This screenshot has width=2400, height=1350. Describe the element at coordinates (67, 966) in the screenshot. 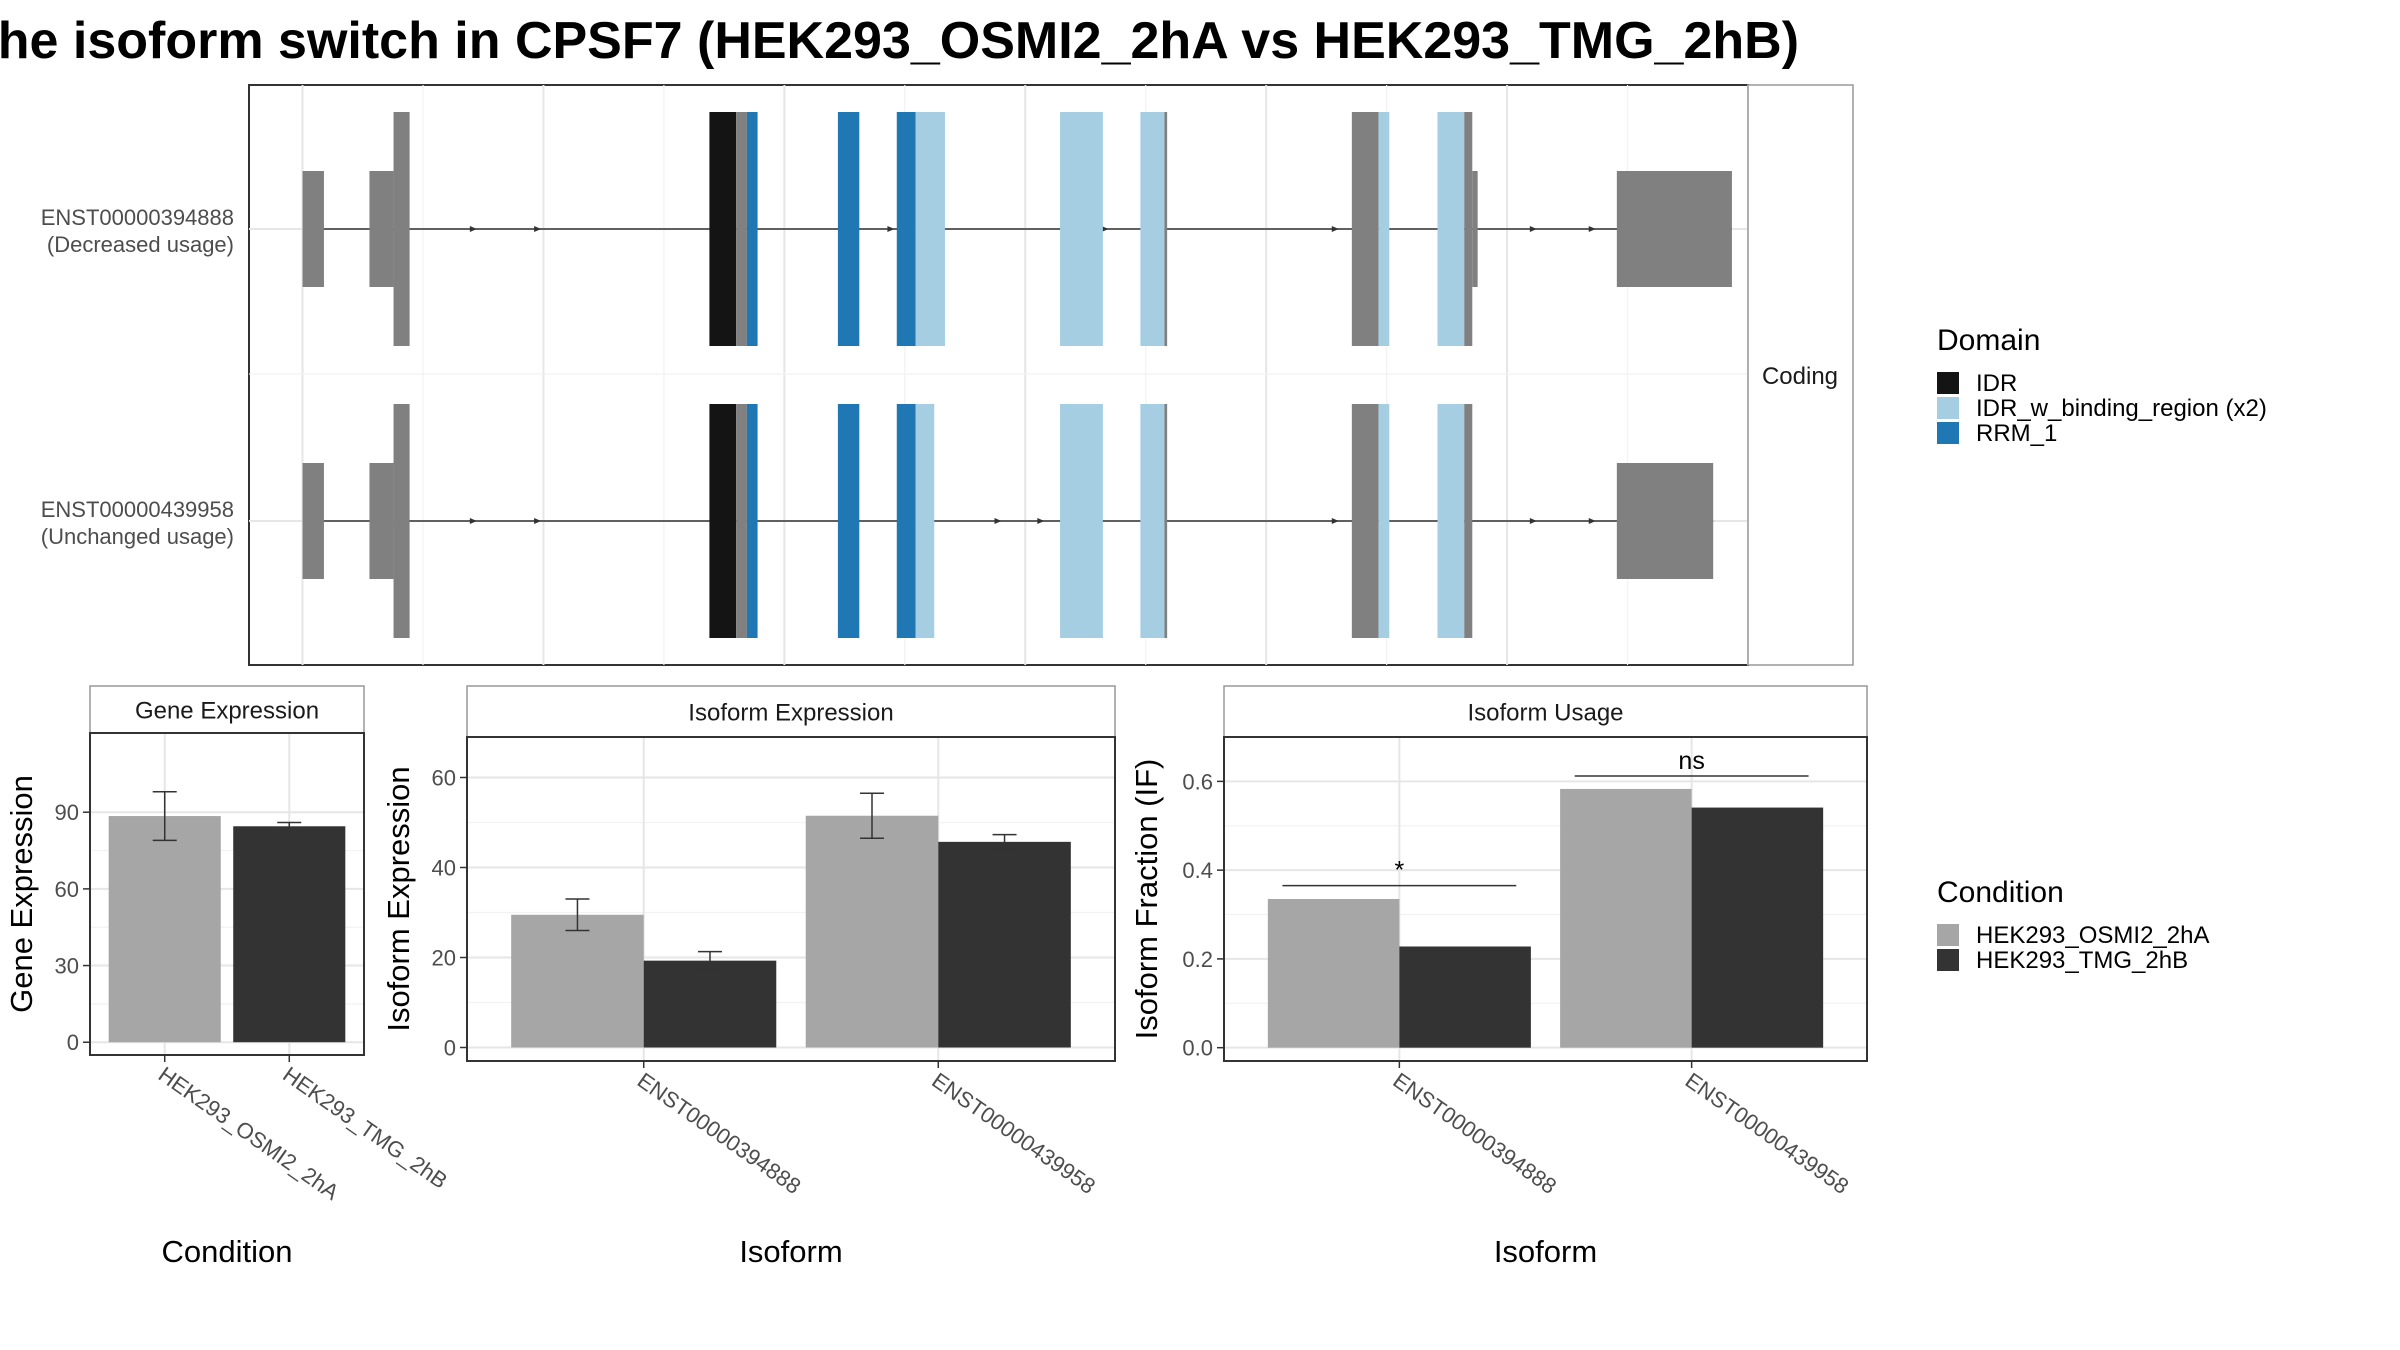

I see `y-tick-label: 30` at that location.